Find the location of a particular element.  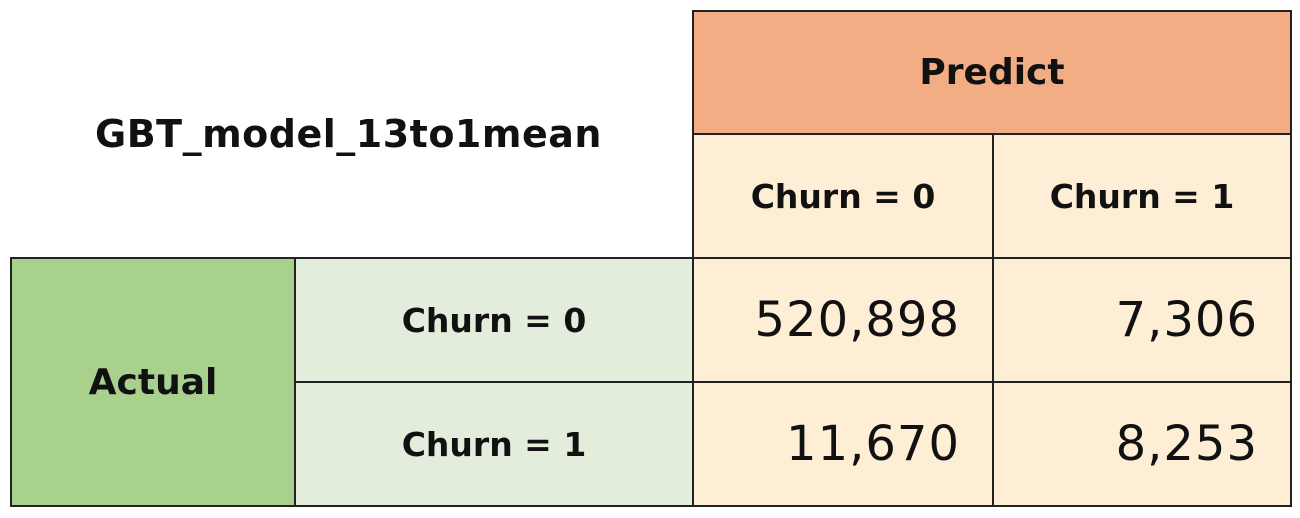

predict-churn-0-header: Churn = 0 is located at coordinates (843, 196).